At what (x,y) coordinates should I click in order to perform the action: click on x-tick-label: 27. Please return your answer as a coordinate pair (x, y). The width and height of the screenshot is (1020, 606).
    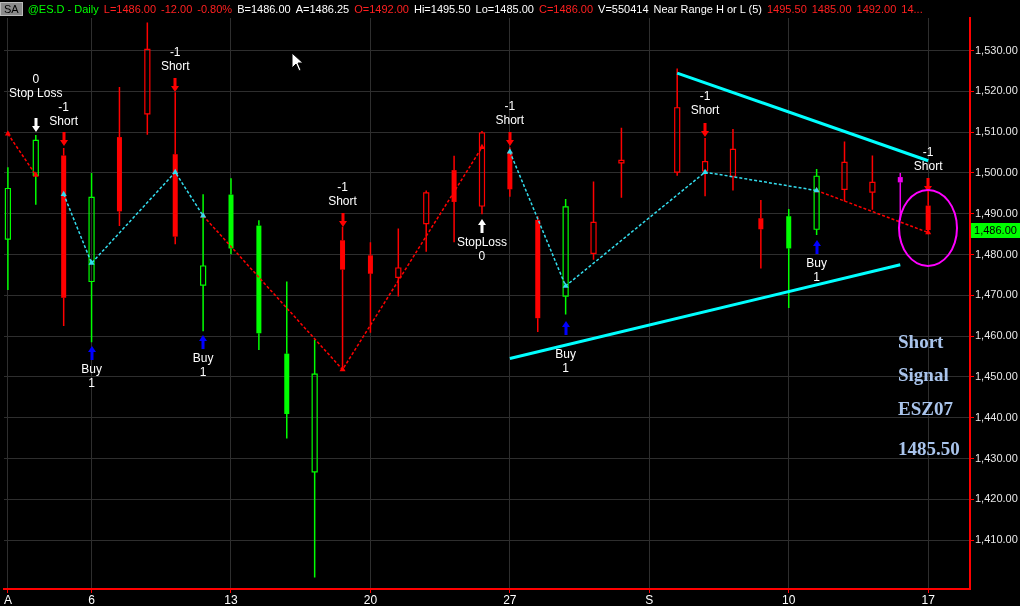
    Looking at the image, I should click on (510, 599).